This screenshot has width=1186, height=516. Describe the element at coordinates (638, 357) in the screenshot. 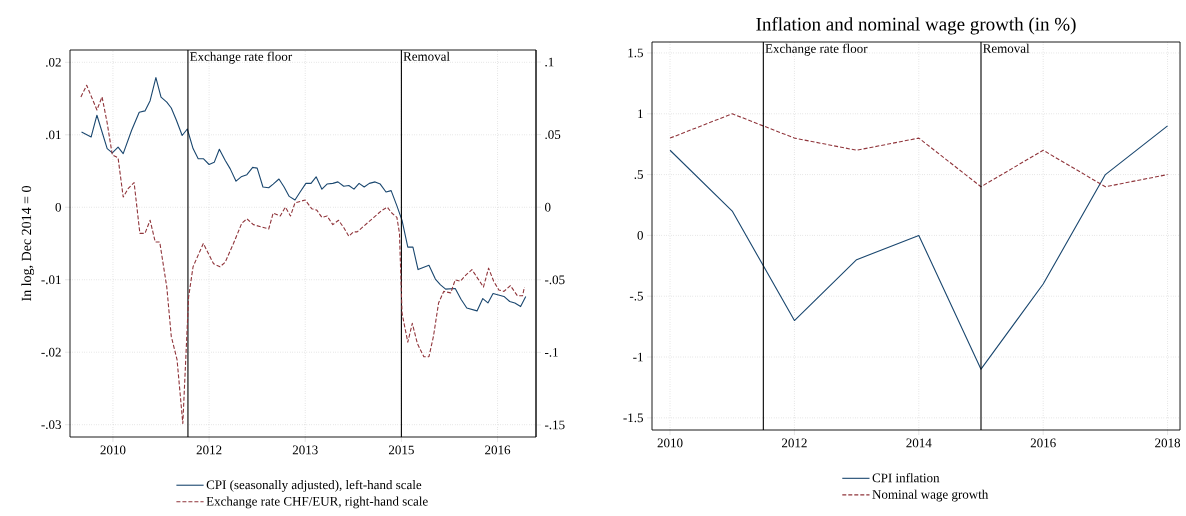

I see `y-tick-label: -1` at that location.